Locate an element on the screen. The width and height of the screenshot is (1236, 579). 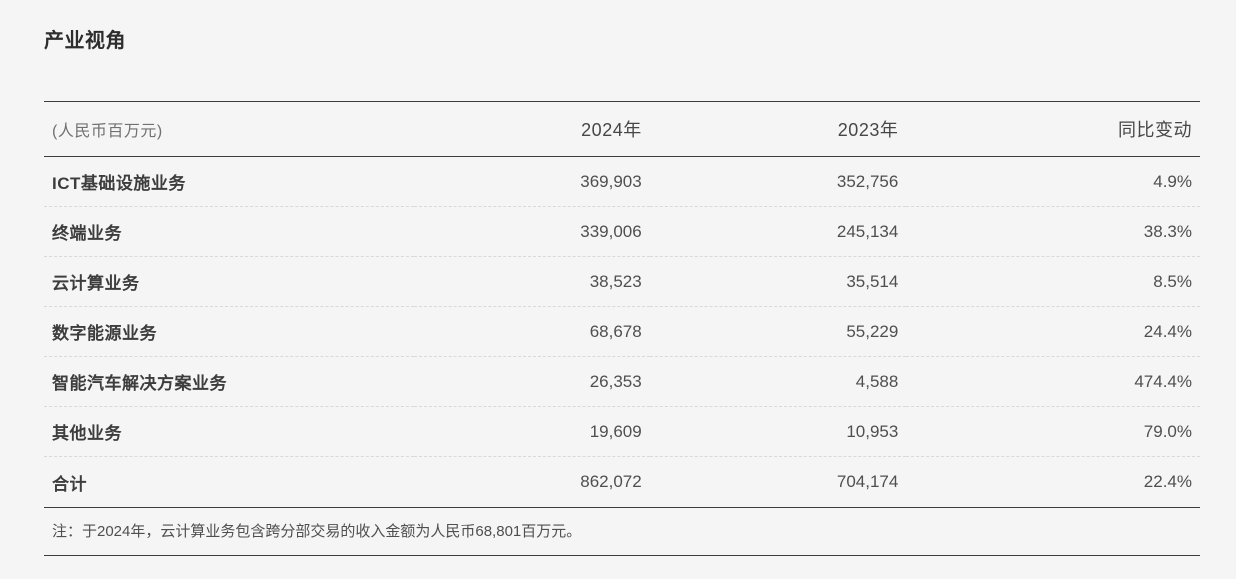
column-header-2024: 2024年 is located at coordinates (531, 129).